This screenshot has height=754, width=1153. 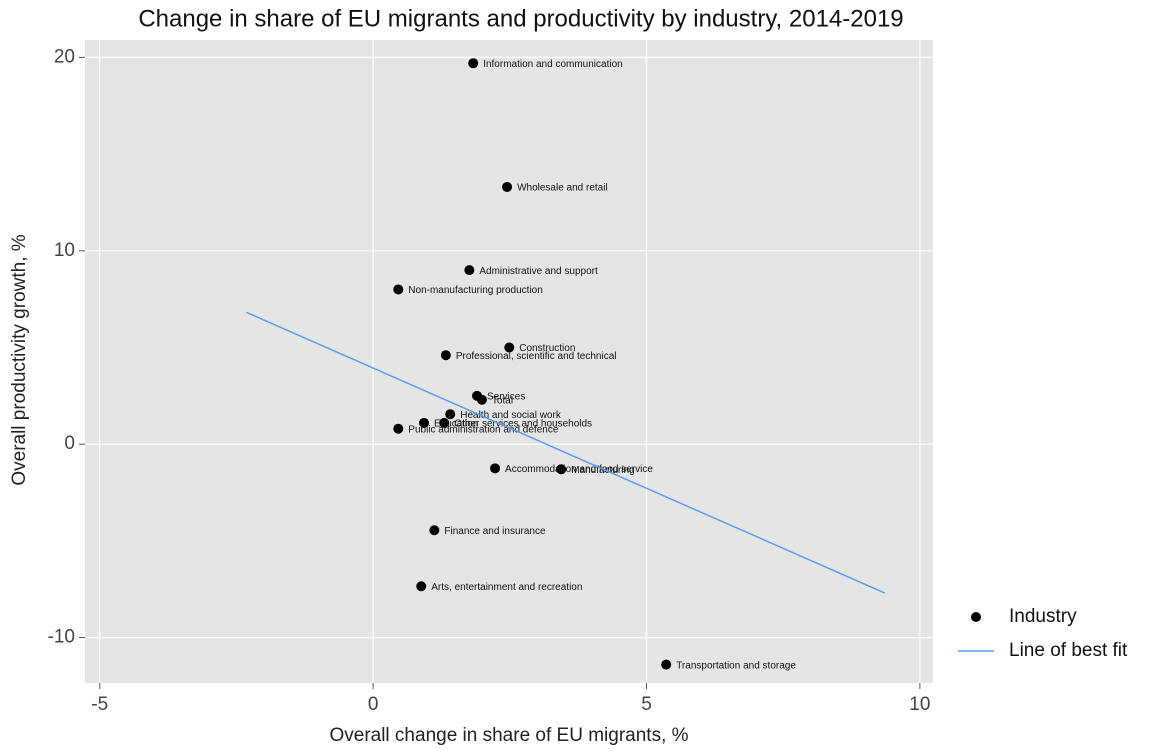 I want to click on point-label: Health and social work, so click(x=511, y=415).